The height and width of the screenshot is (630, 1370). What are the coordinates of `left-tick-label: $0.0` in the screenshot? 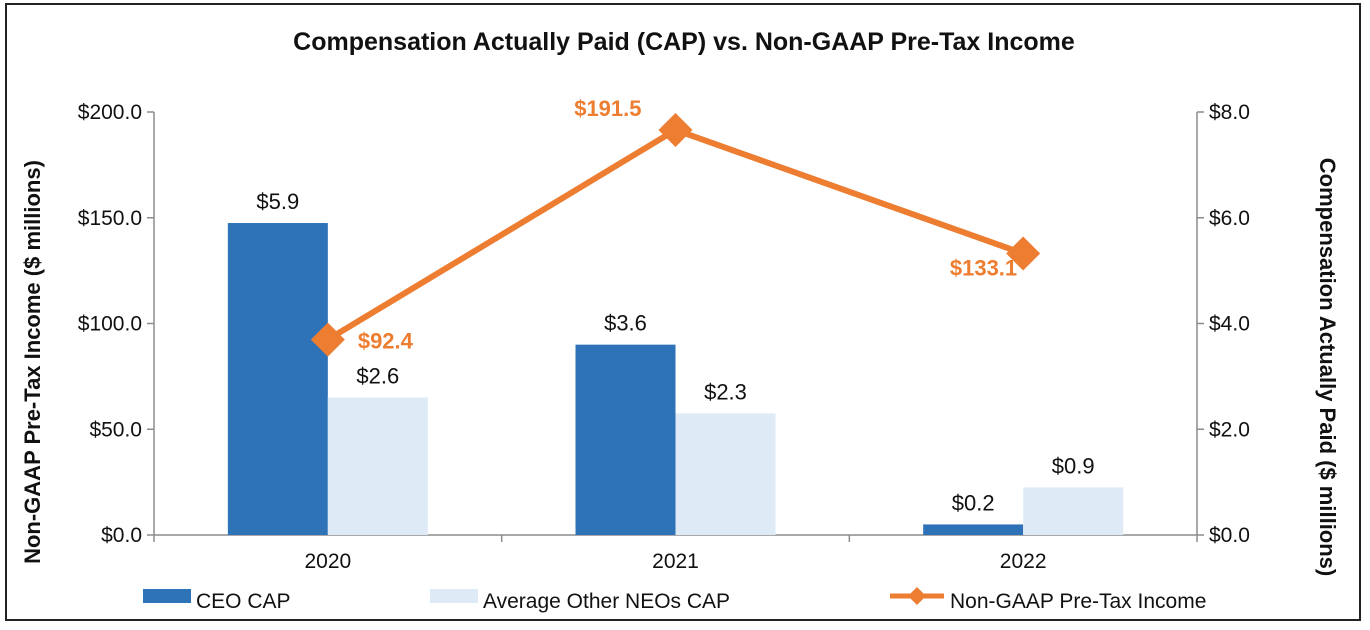 It's located at (121, 535).